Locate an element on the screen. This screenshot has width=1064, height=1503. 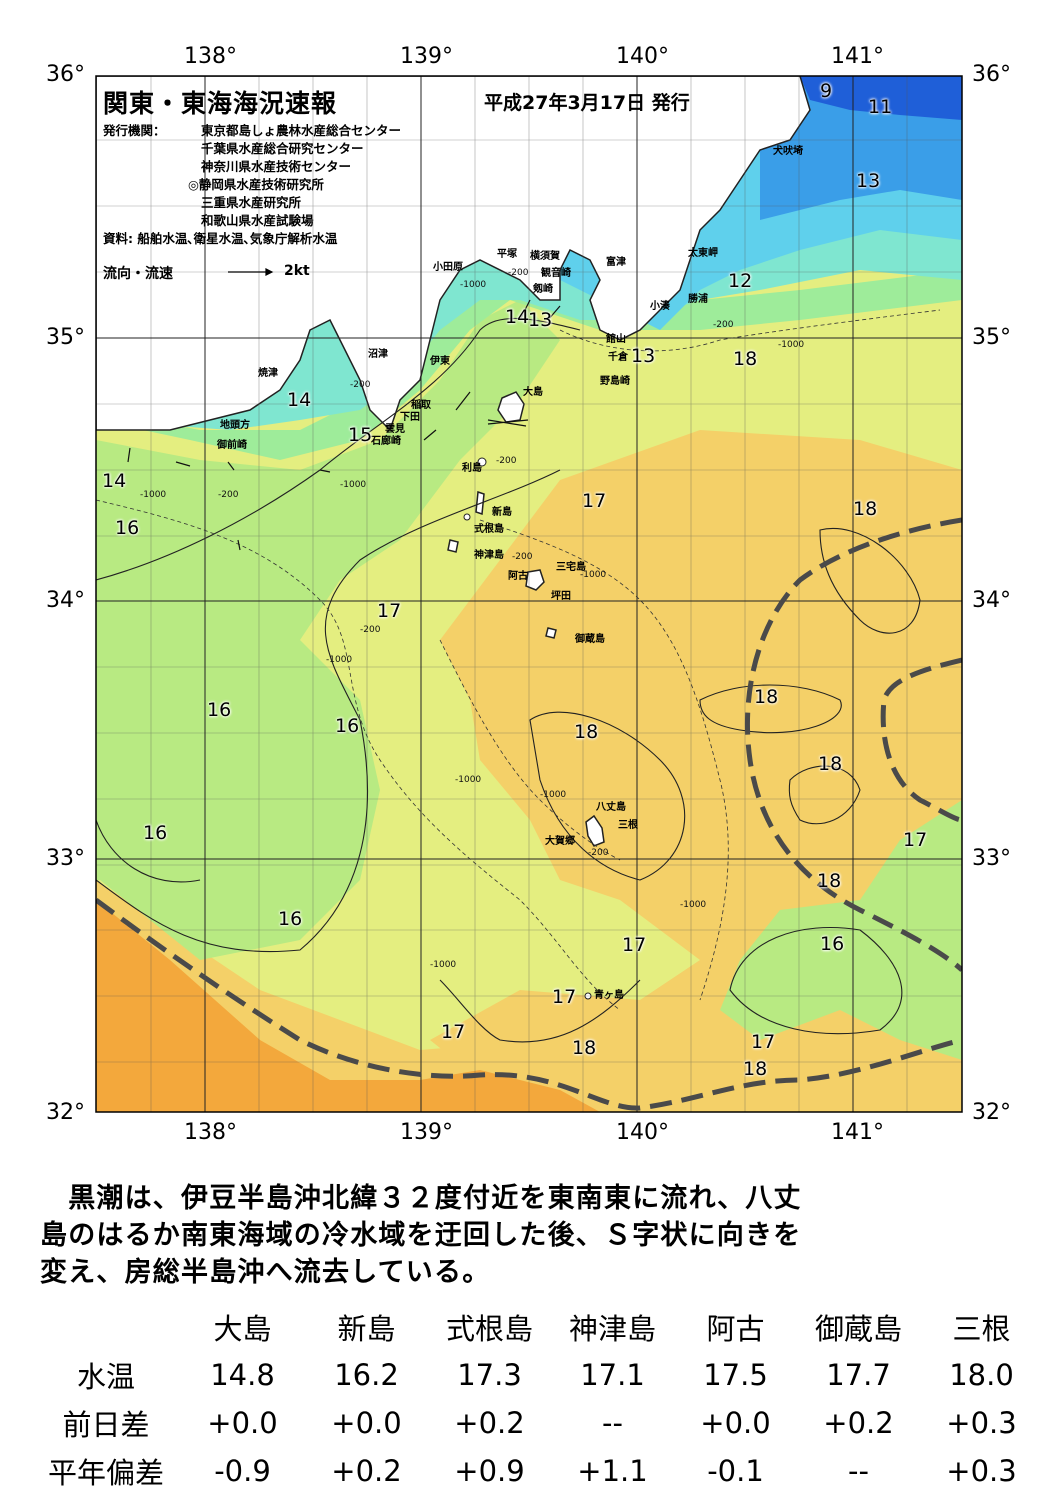
row-label: 平年偏差 is located at coordinates (105, 1473).